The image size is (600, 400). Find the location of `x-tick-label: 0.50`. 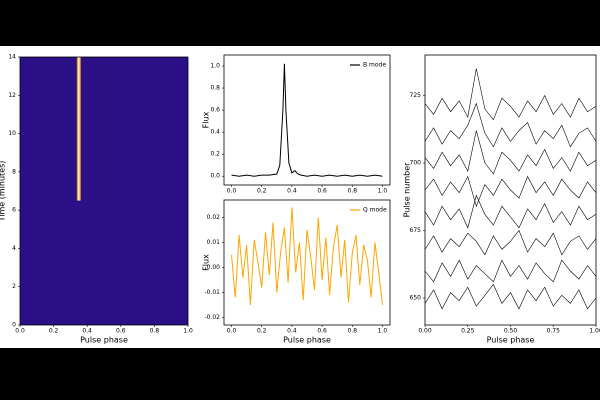

x-tick-label: 0.50 is located at coordinates (511, 331).